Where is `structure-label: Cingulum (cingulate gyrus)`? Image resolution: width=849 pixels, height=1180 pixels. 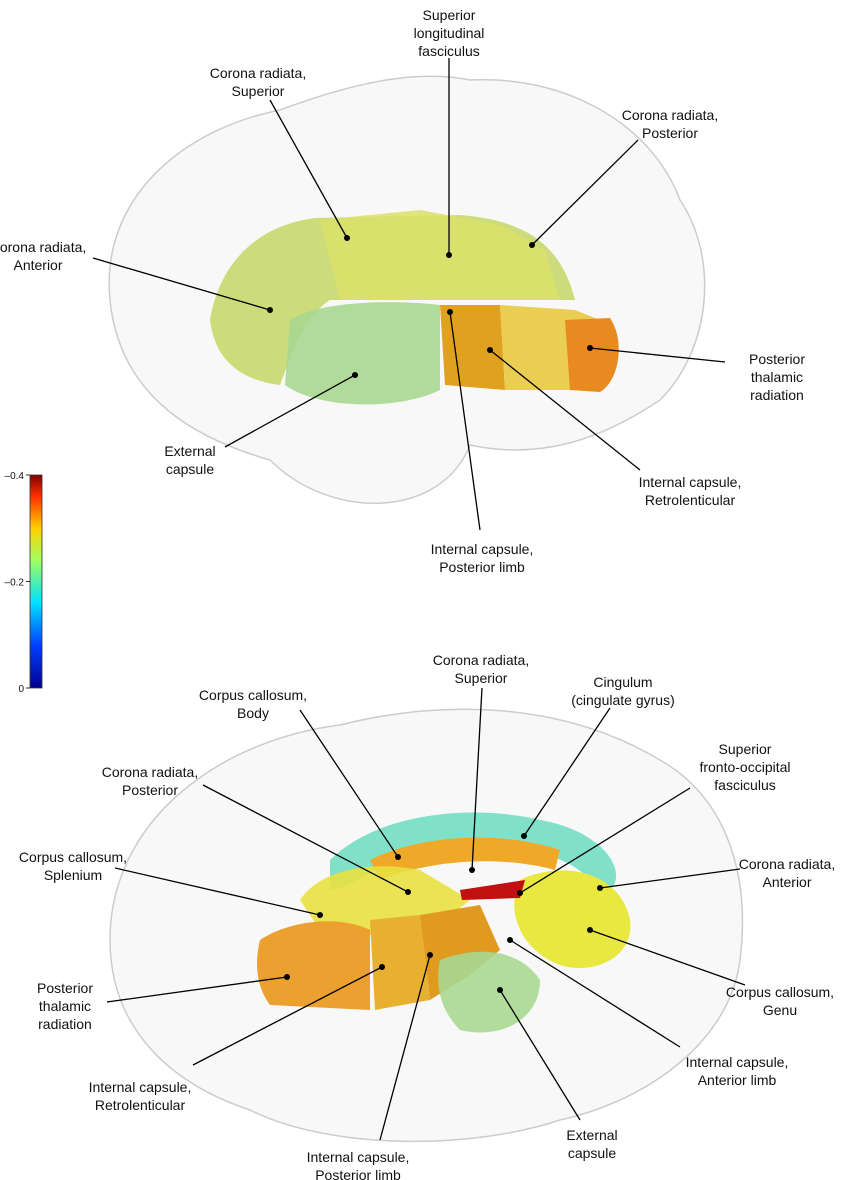
structure-label: Cingulum (cingulate gyrus) is located at coordinates (623, 691).